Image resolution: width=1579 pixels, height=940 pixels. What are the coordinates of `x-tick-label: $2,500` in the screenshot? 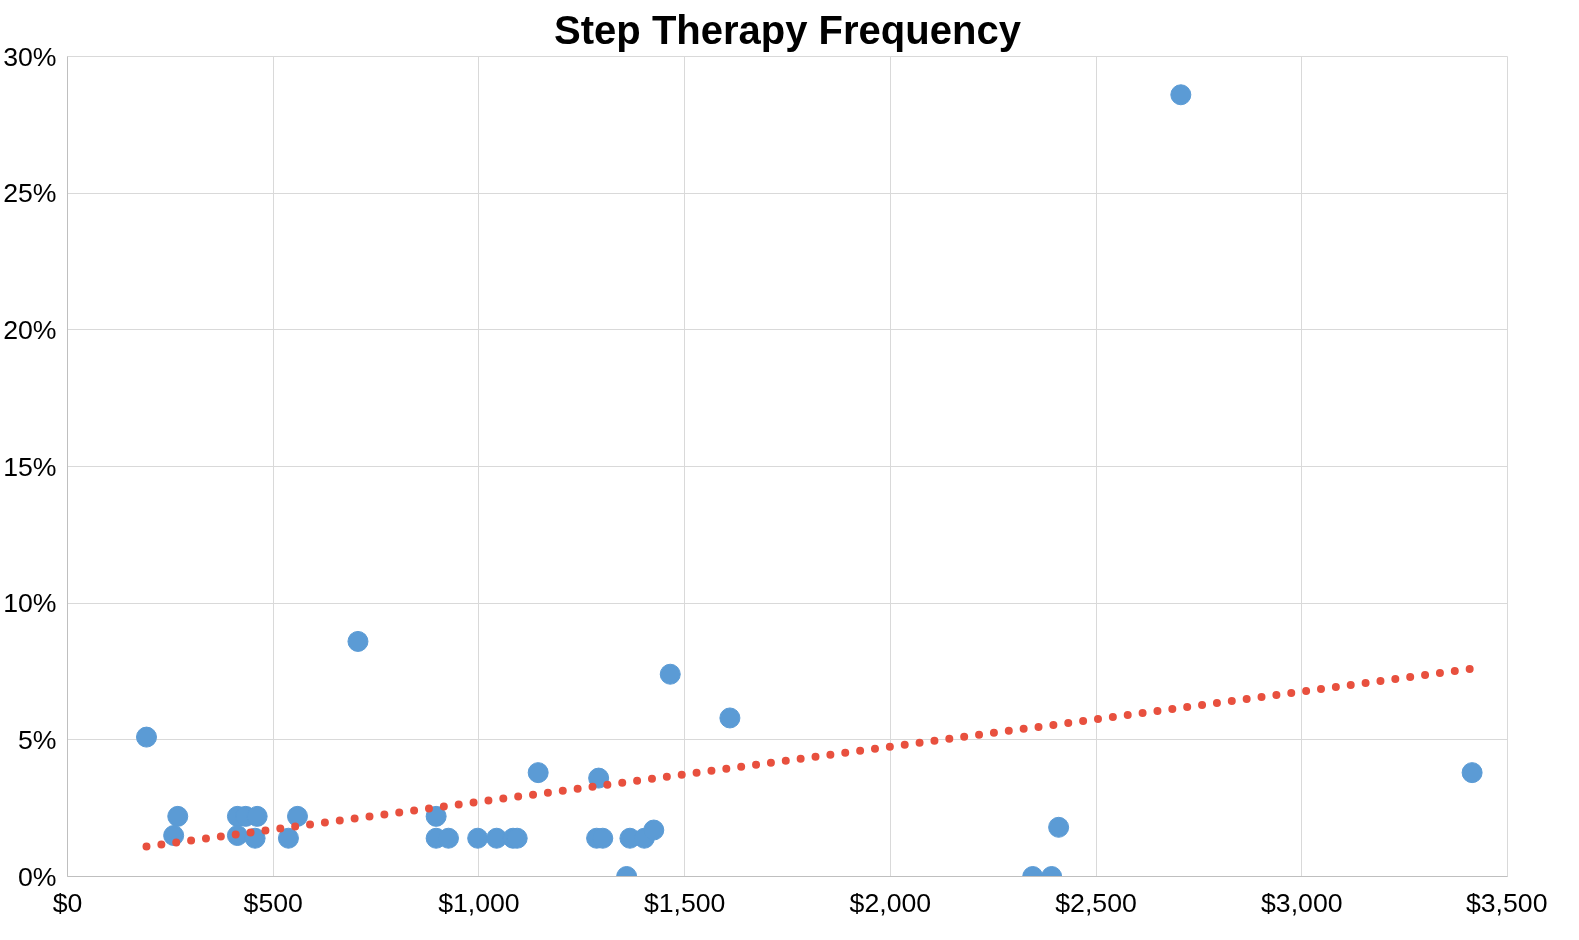 It's located at (1096, 902).